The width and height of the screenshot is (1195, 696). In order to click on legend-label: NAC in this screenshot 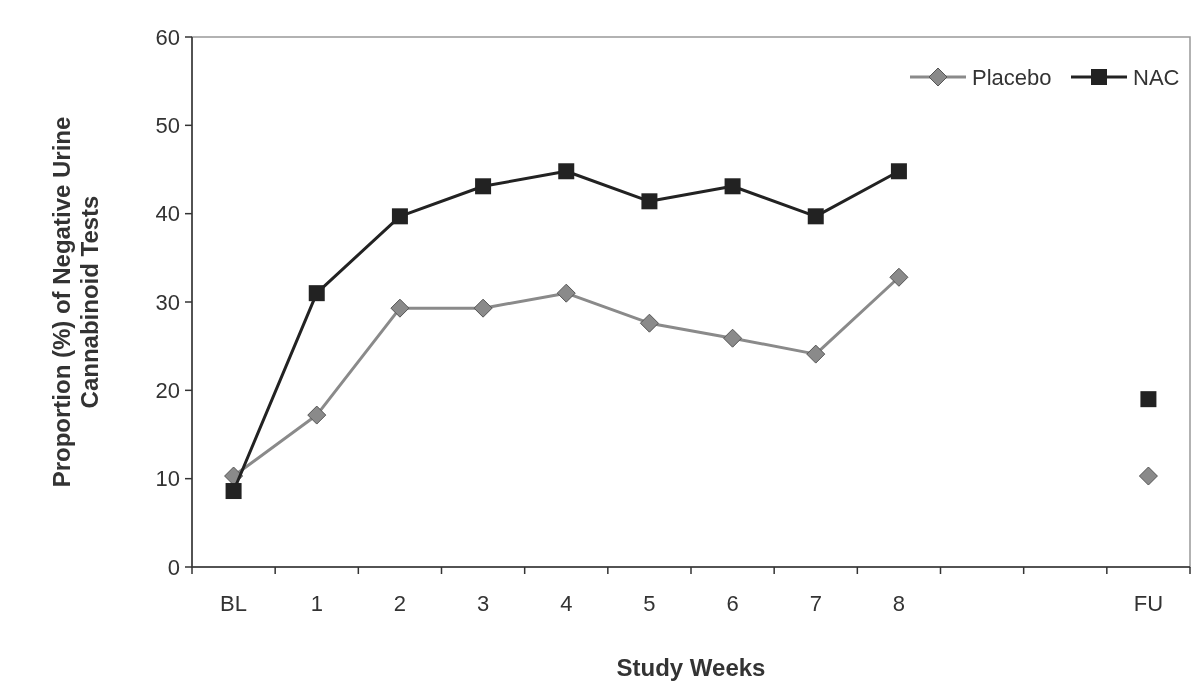, I will do `click(1156, 77)`.